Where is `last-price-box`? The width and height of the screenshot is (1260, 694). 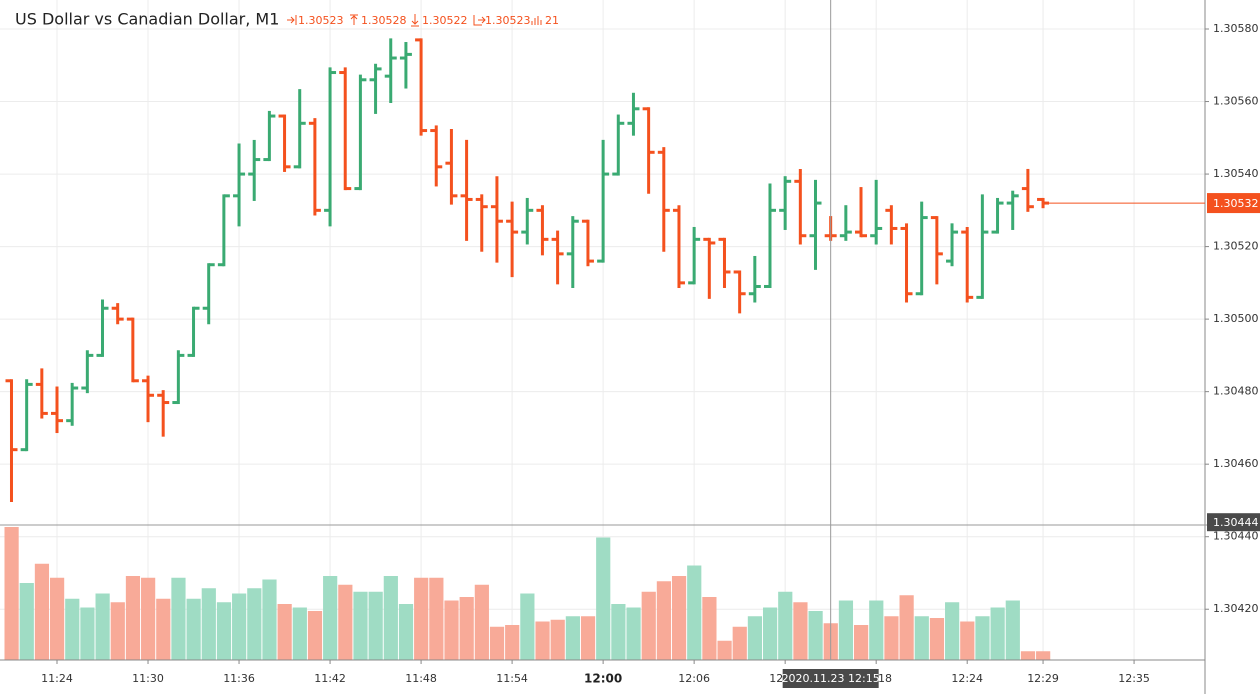 last-price-box is located at coordinates (1233, 203).